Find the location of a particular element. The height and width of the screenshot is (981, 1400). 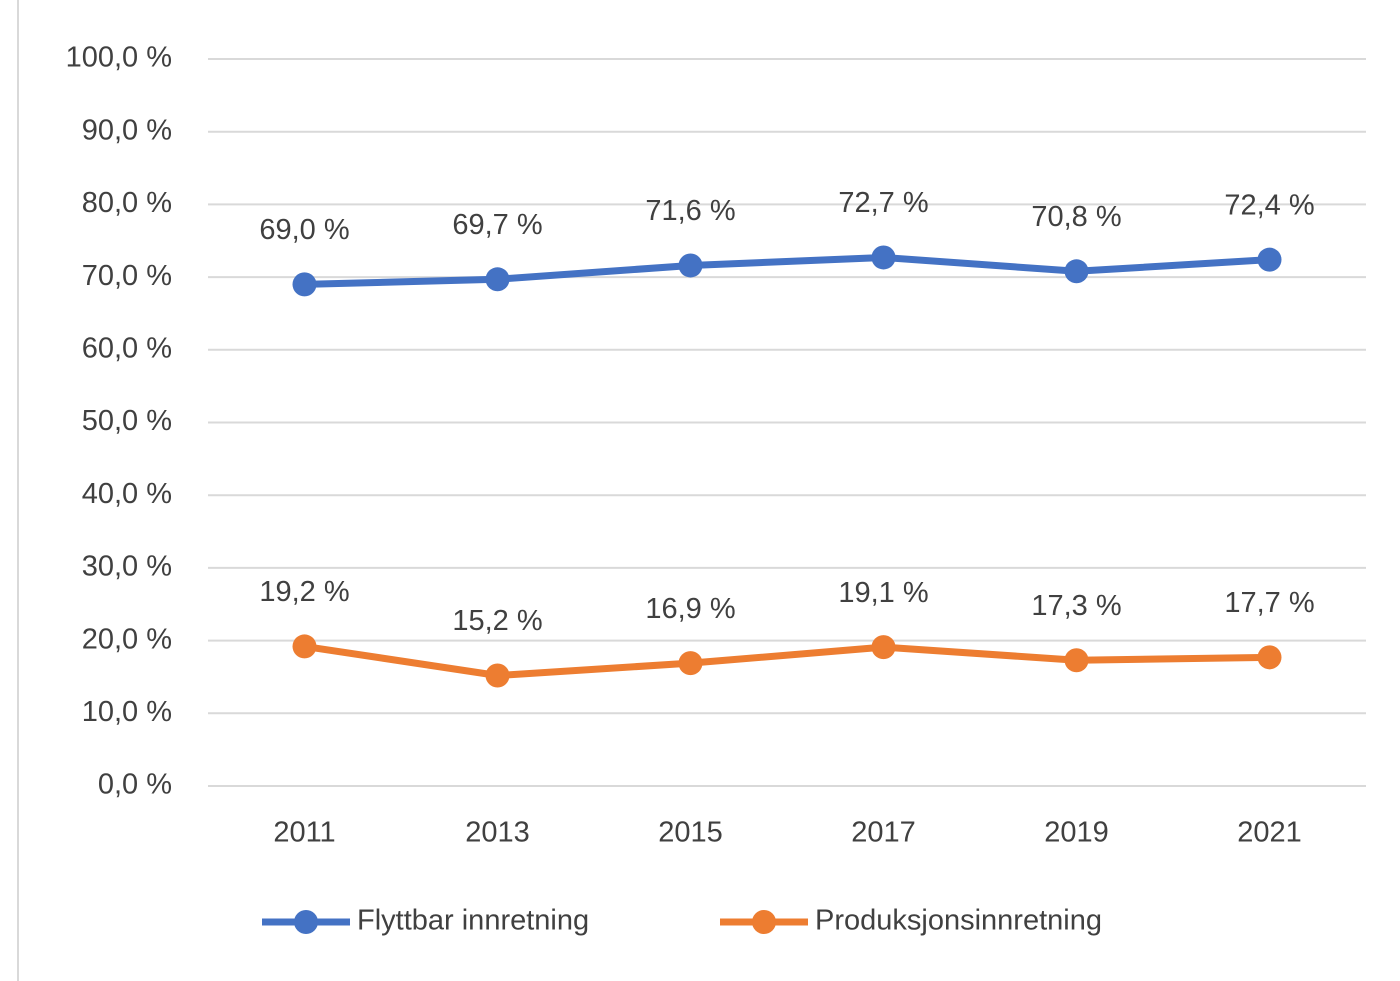

y-tick-label: 70,0 % is located at coordinates (127, 276).